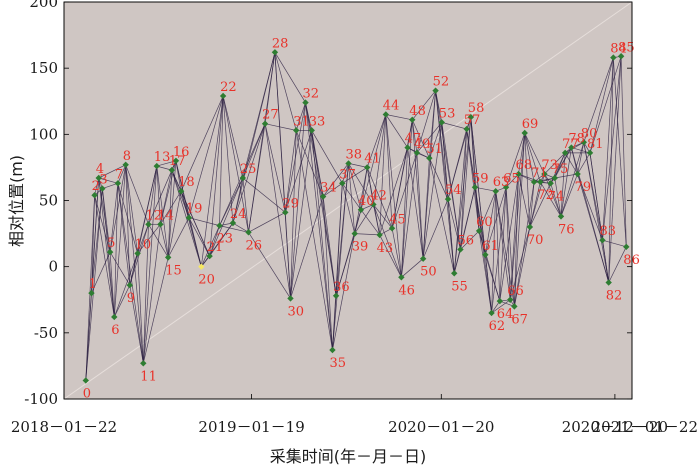 Image resolution: width=700 pixels, height=471 pixels. What do you see at coordinates (545, 195) in the screenshot?
I see `point-label-72: 72` at bounding box center [545, 195].